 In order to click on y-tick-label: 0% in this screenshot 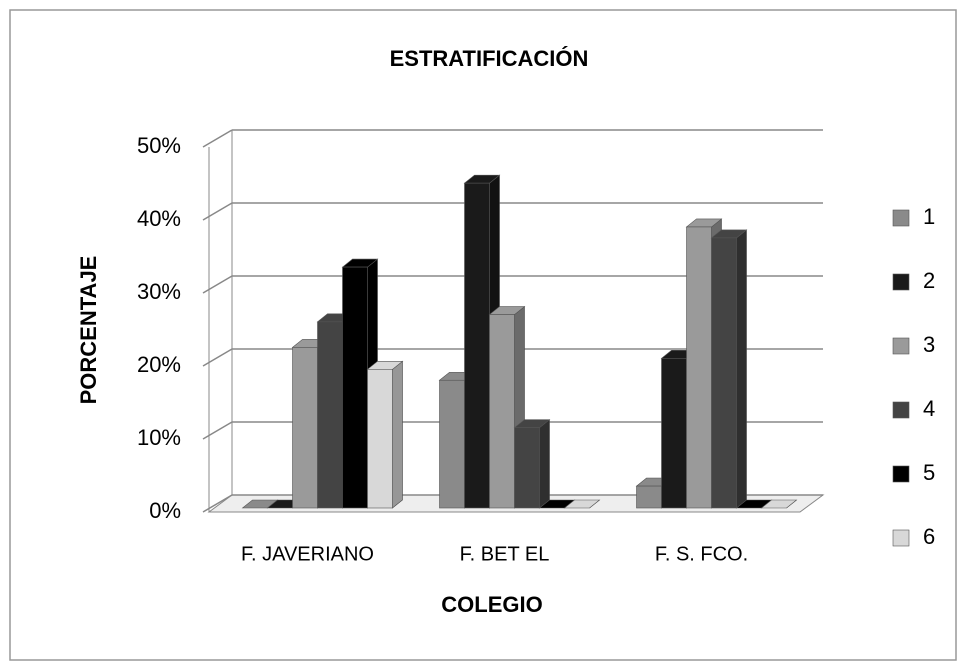, I will do `click(165, 510)`.